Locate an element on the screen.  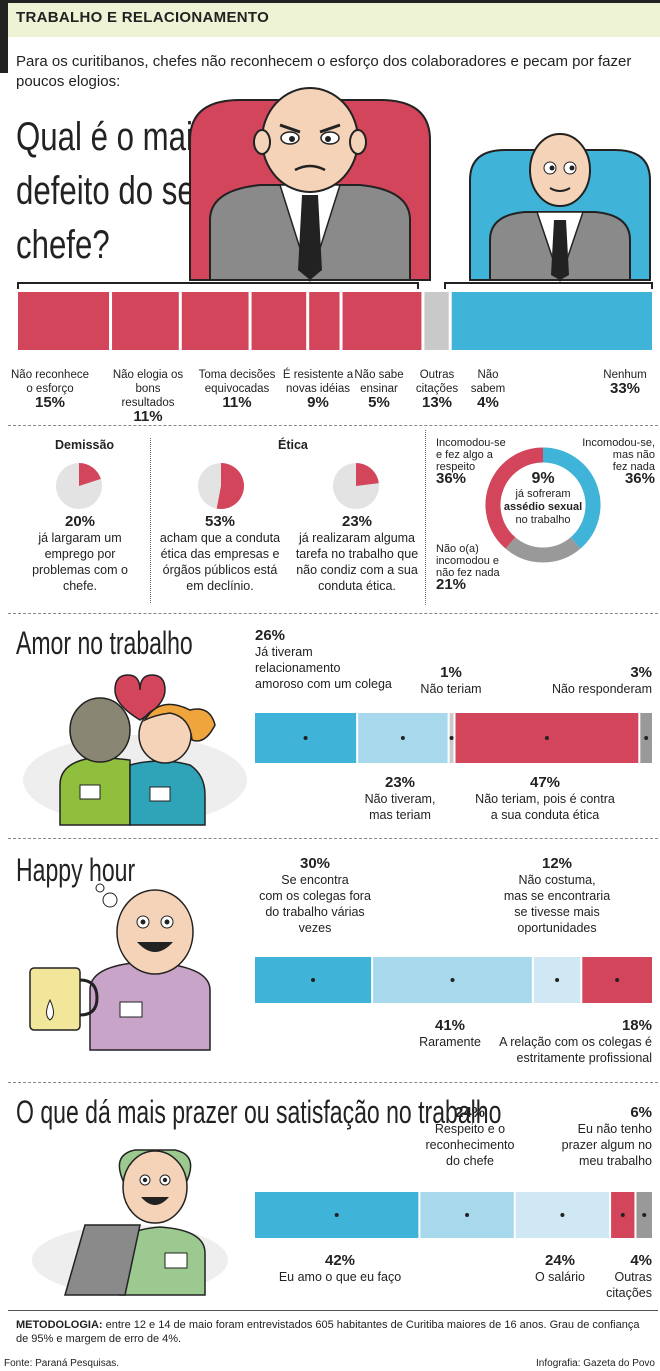
prazer-label-d: 24% O salário is located at coordinates (560, 1268).